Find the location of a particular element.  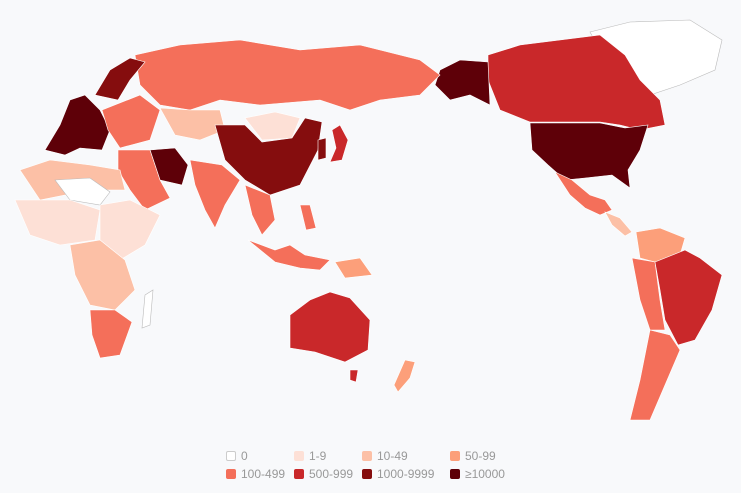

legend-item-10000-plus: ≥10000 is located at coordinates (490, 474).